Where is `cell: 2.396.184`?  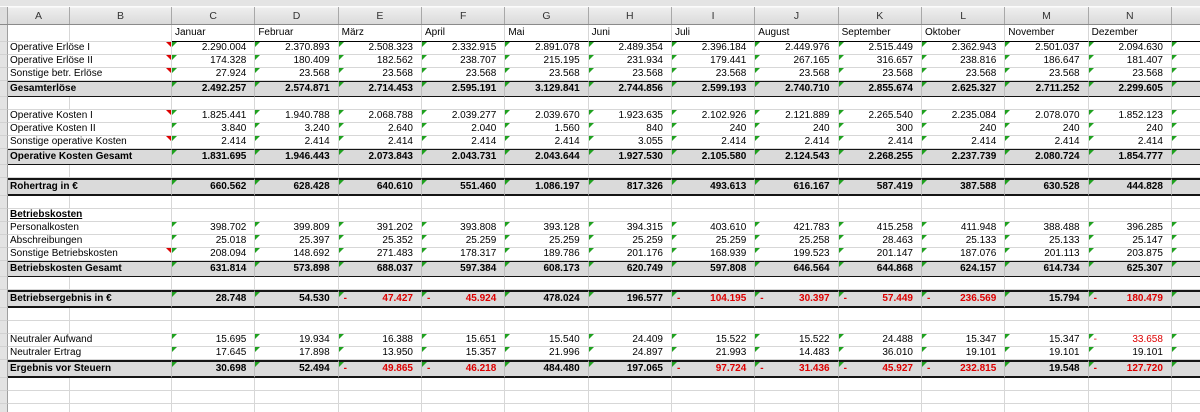
cell: 2.396.184 is located at coordinates (713, 48).